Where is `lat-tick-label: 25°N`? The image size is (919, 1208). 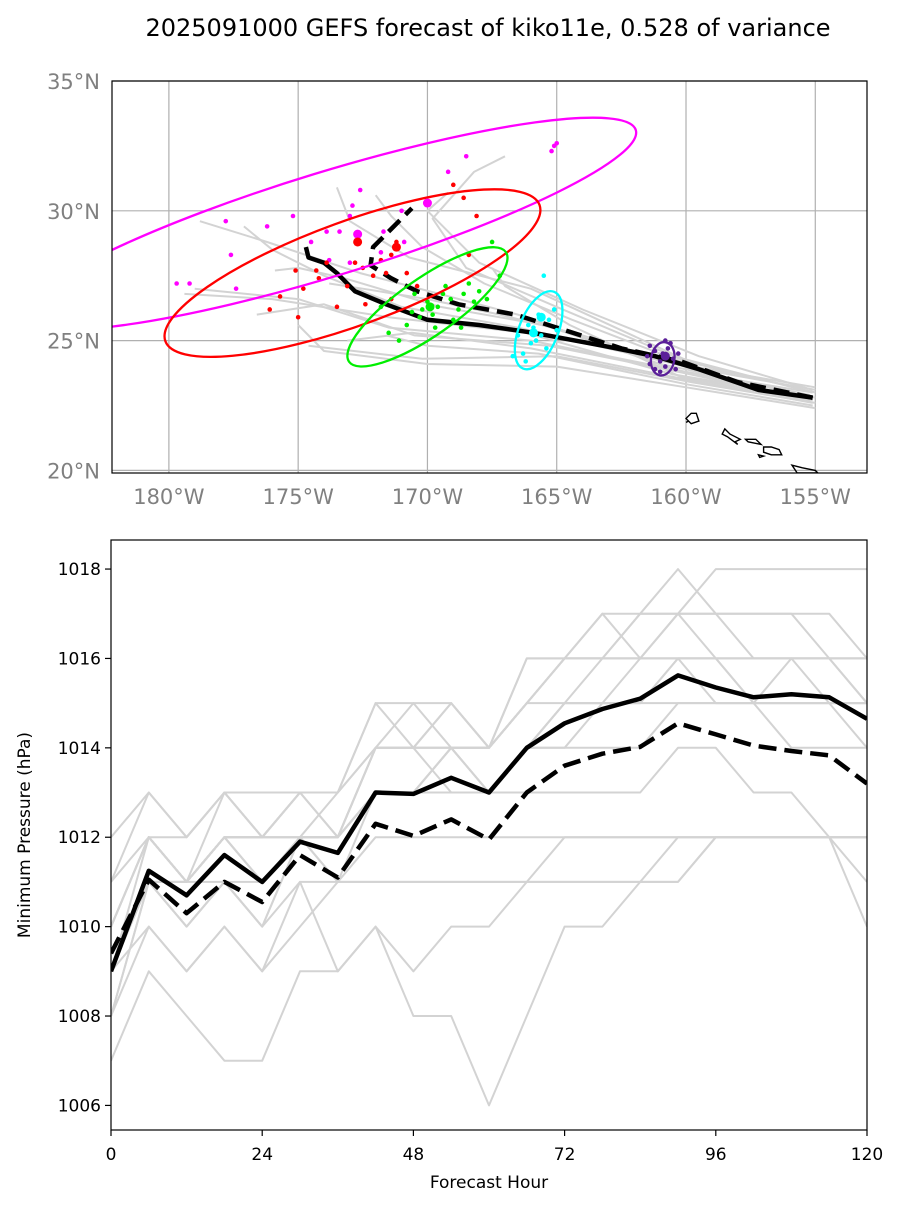
lat-tick-label: 25°N is located at coordinates (73, 342).